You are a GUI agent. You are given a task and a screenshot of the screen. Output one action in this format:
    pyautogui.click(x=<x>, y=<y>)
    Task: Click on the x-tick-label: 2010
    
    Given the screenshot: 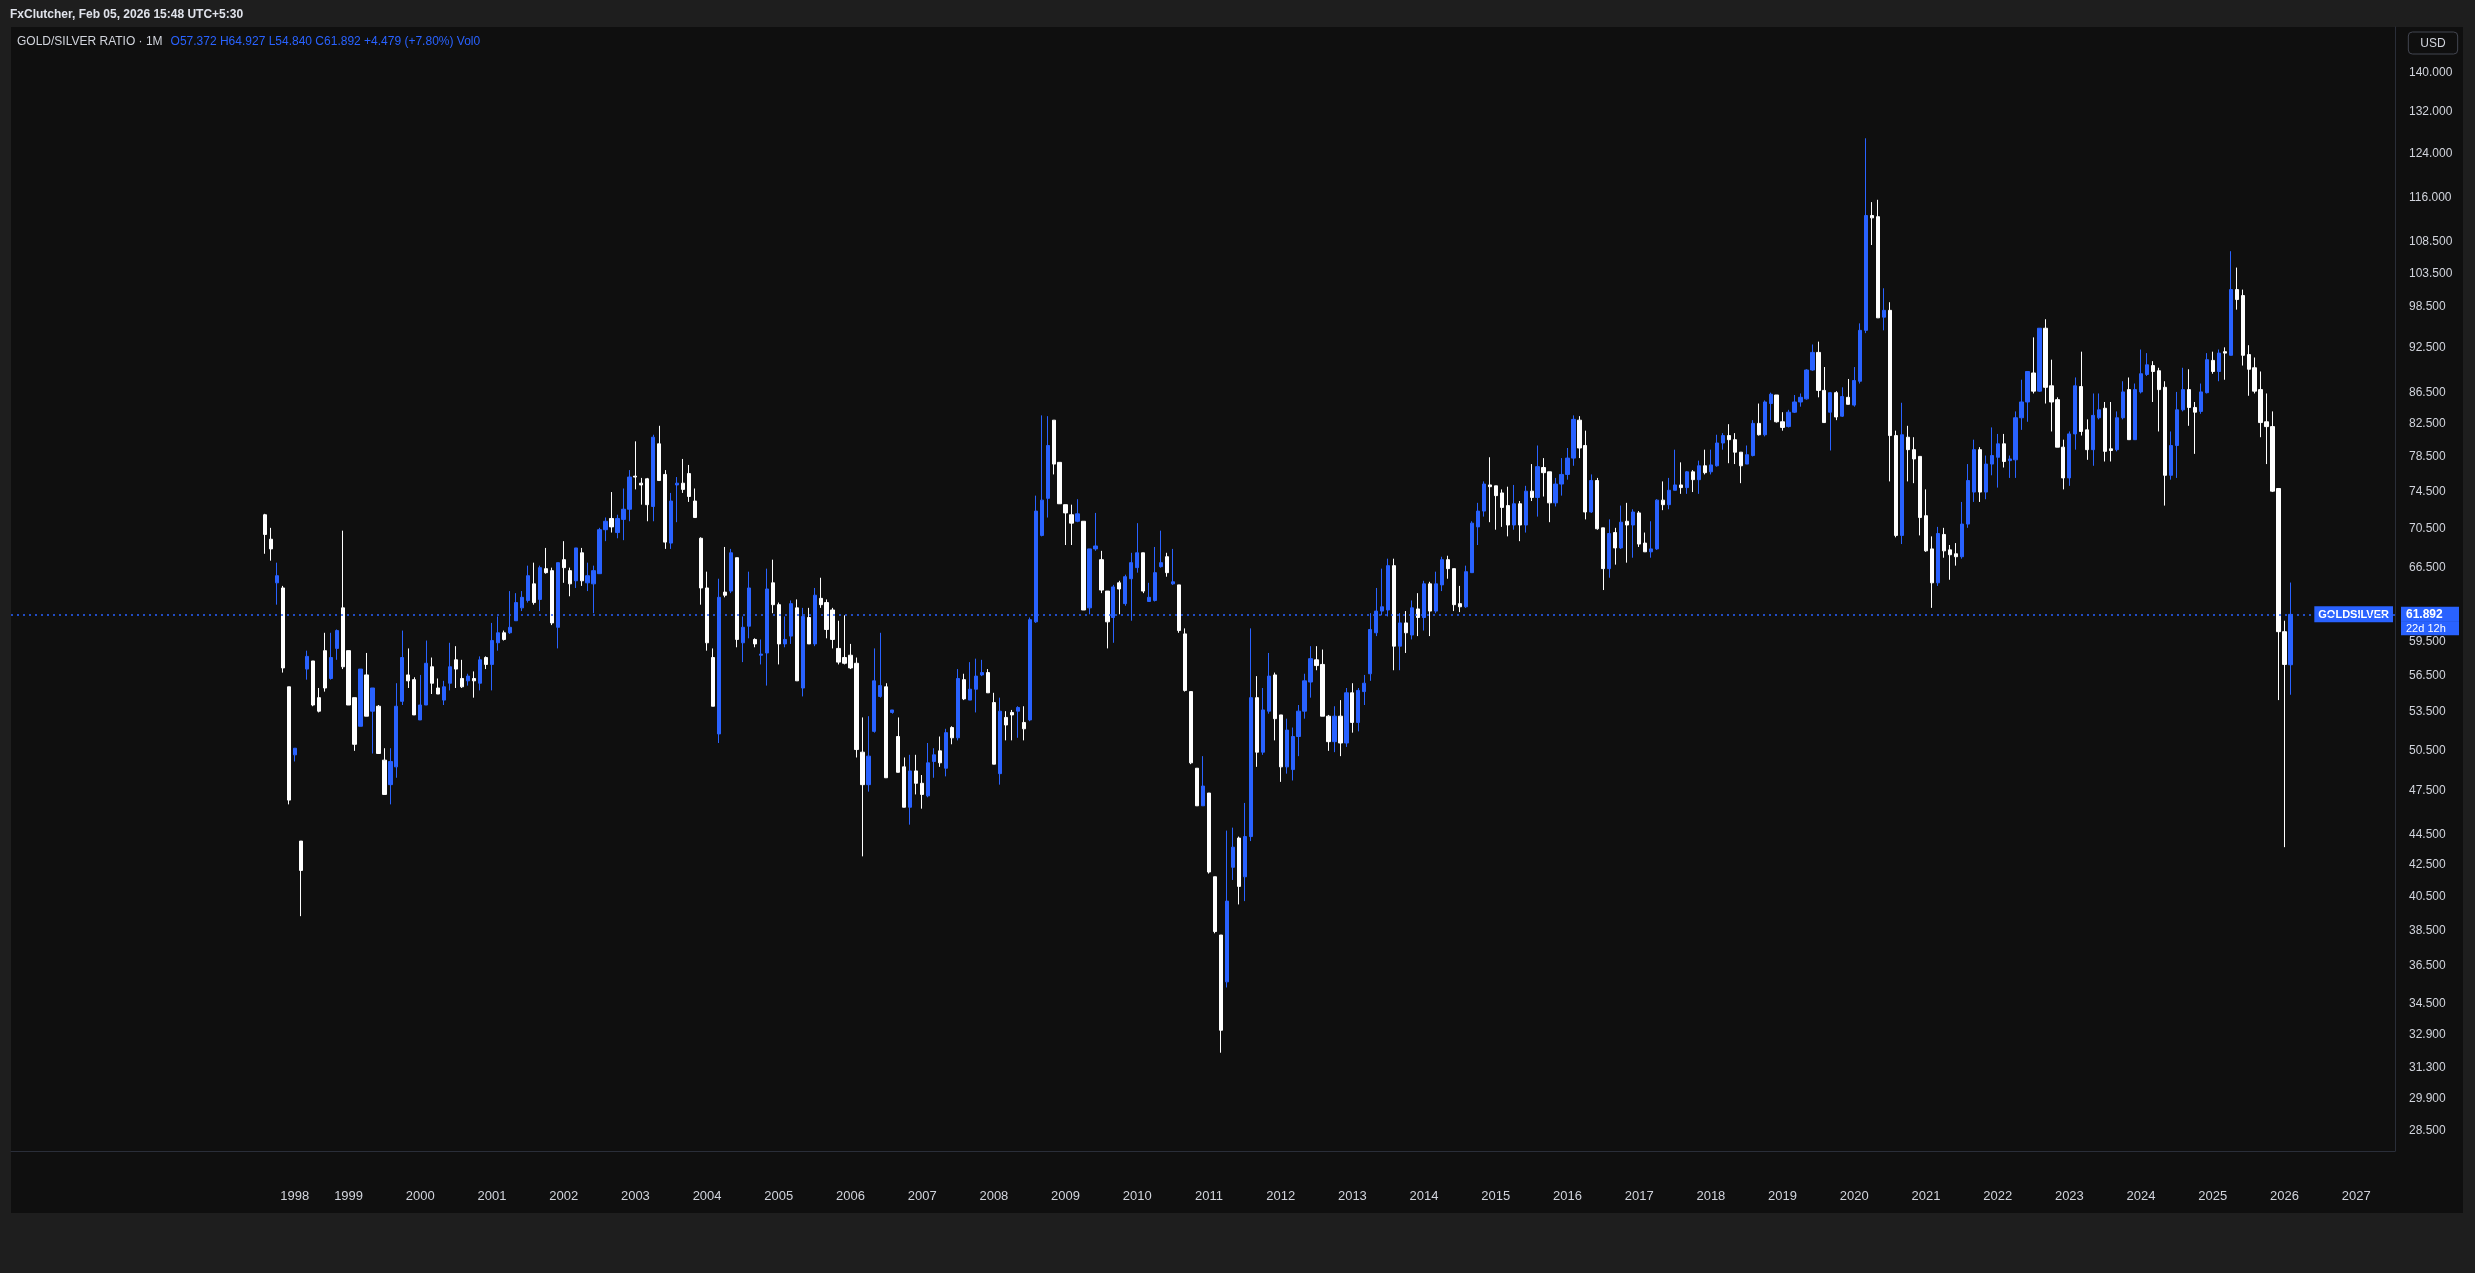 What is the action you would take?
    pyautogui.click(x=1137, y=1195)
    